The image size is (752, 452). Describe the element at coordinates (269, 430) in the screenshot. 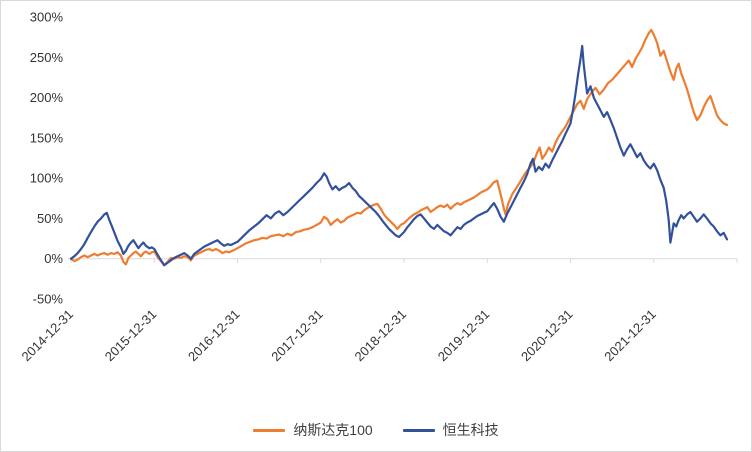

I see `legend-line-swatch-orange` at that location.